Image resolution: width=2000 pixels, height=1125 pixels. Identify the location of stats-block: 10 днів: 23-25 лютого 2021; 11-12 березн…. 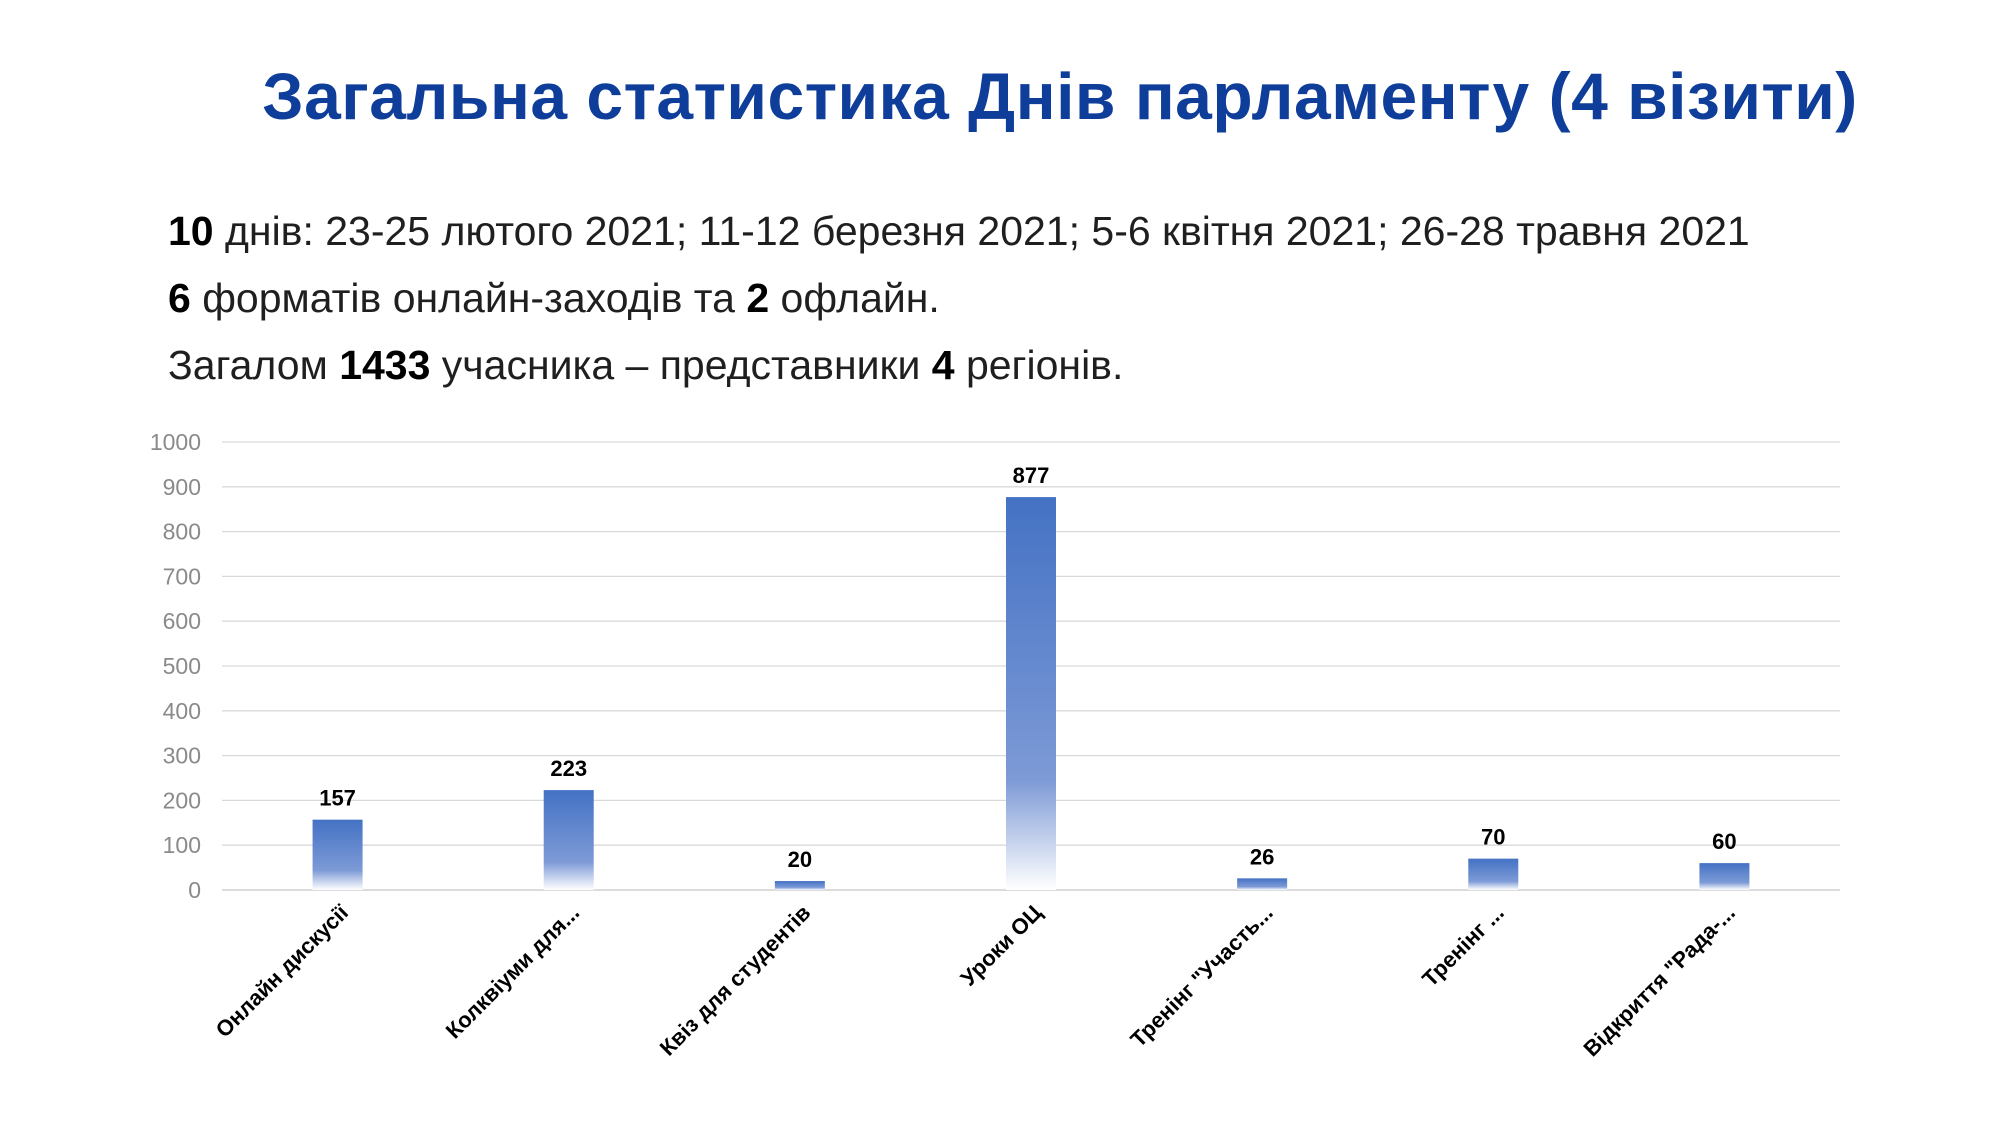
(959, 298).